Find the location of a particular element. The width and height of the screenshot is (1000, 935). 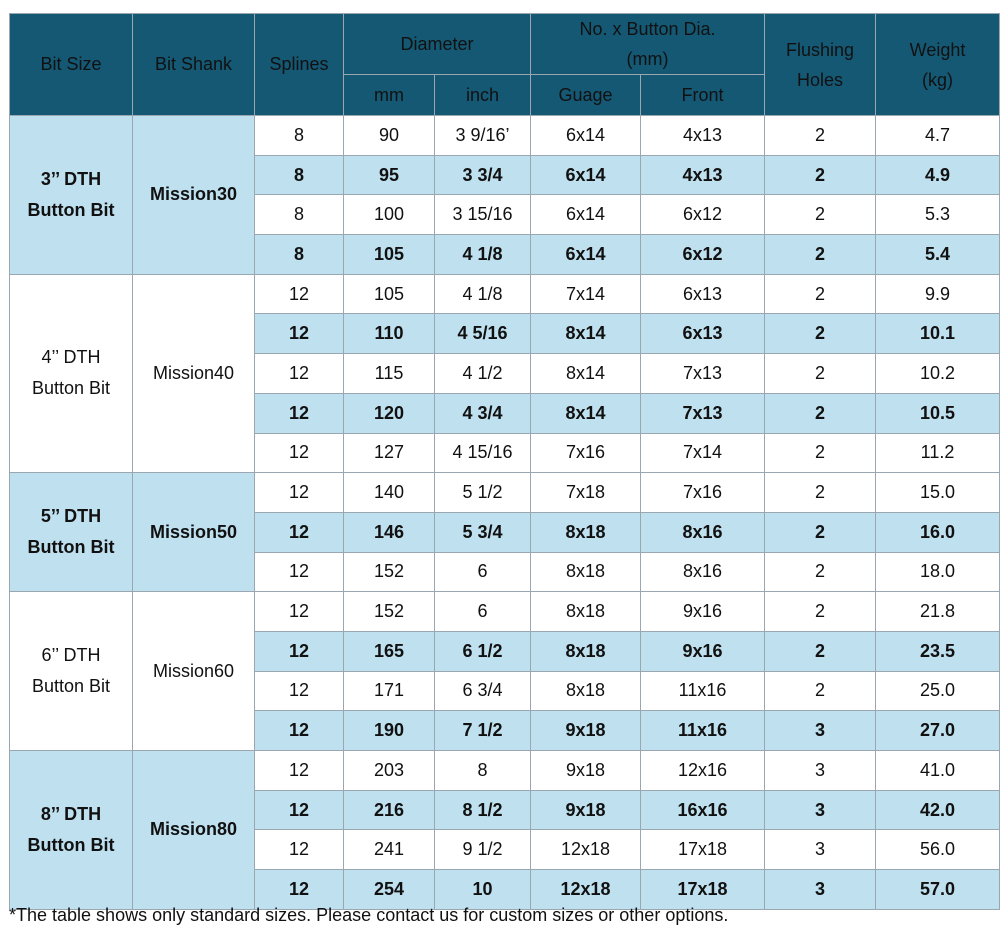

header-buttons-line2: (mm) is located at coordinates (647, 59).